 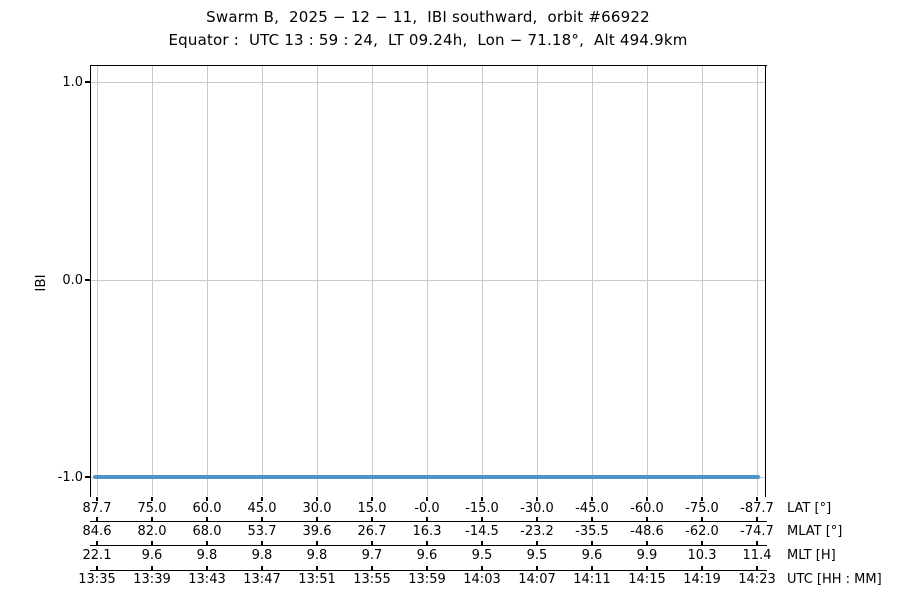 I want to click on plot-spine-left, so click(x=91, y=281).